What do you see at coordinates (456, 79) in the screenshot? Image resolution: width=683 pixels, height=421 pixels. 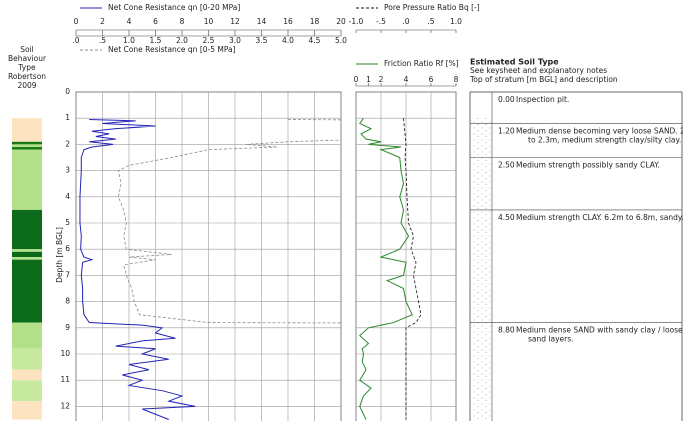 I see `x2-tick-label: 8` at bounding box center [456, 79].